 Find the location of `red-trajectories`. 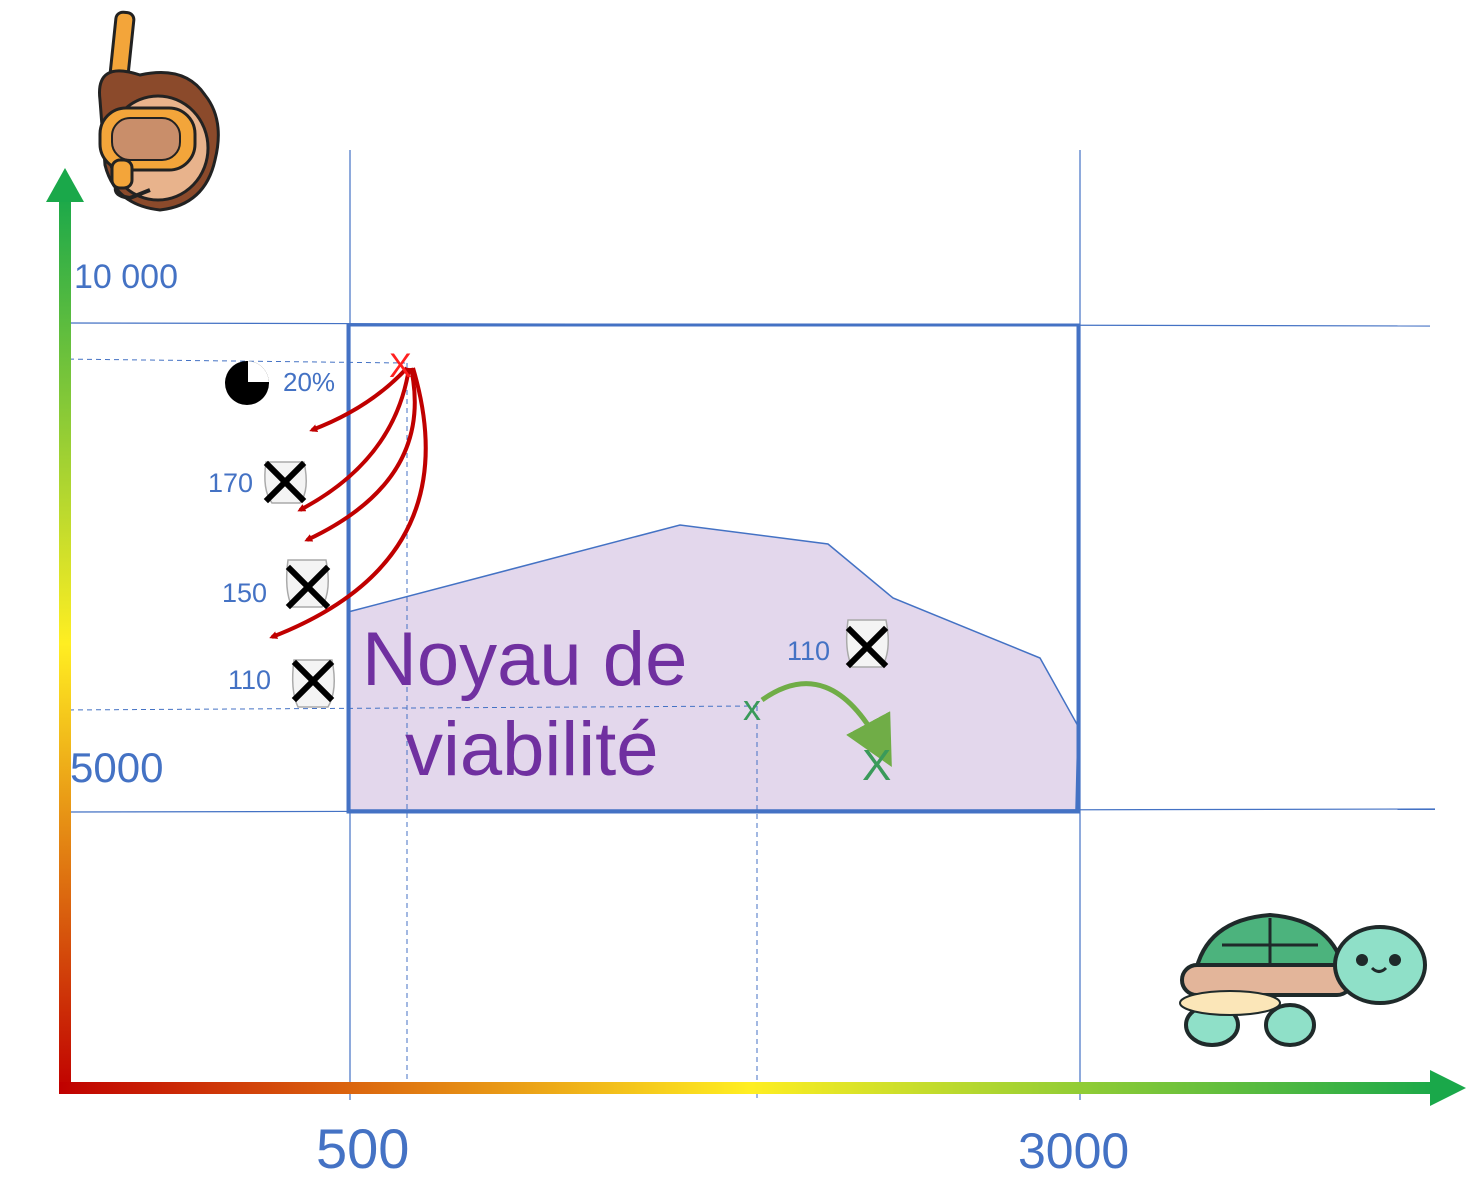

red-trajectories is located at coordinates (348, 502).